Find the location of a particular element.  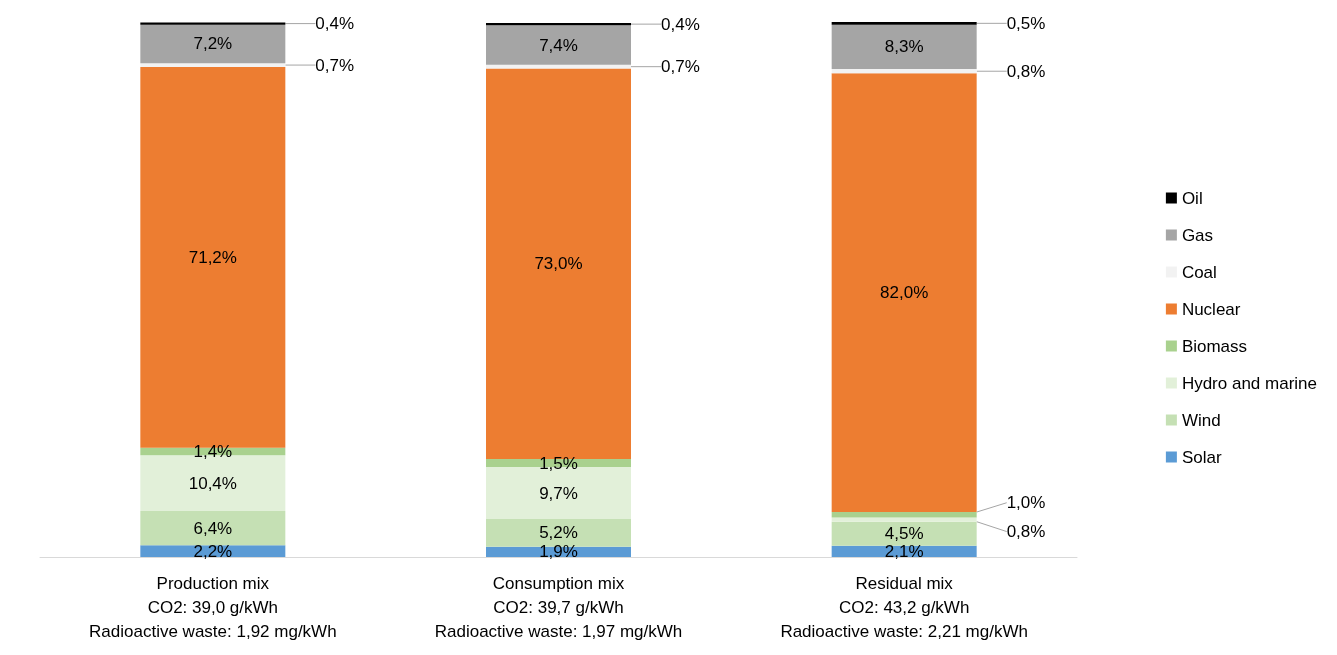

legend-label: Oil is located at coordinates (1192, 198).